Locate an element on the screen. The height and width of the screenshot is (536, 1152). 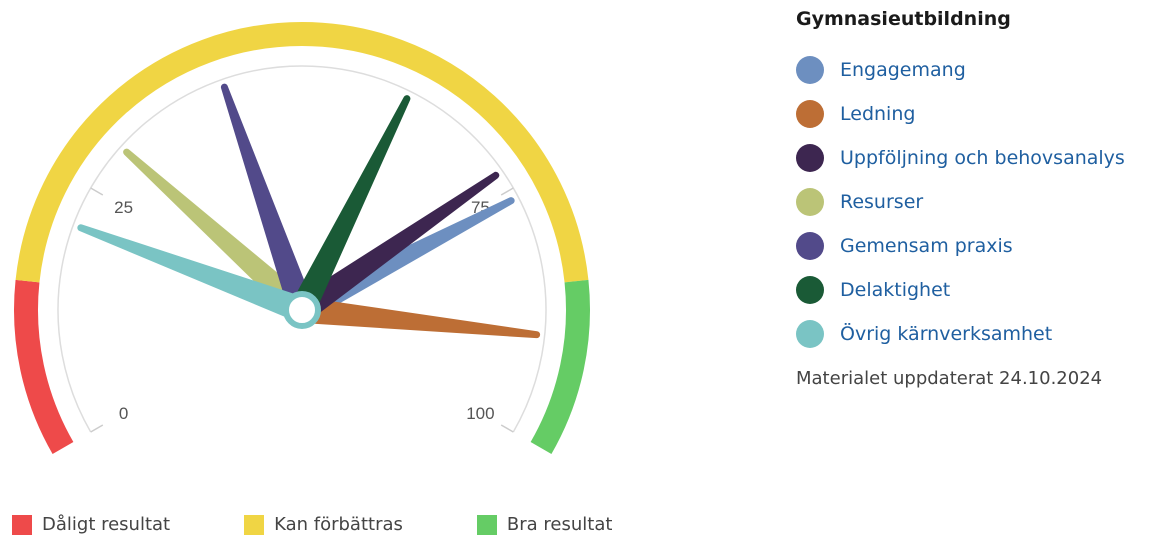
legend-label: Ledning is located at coordinates (878, 114).